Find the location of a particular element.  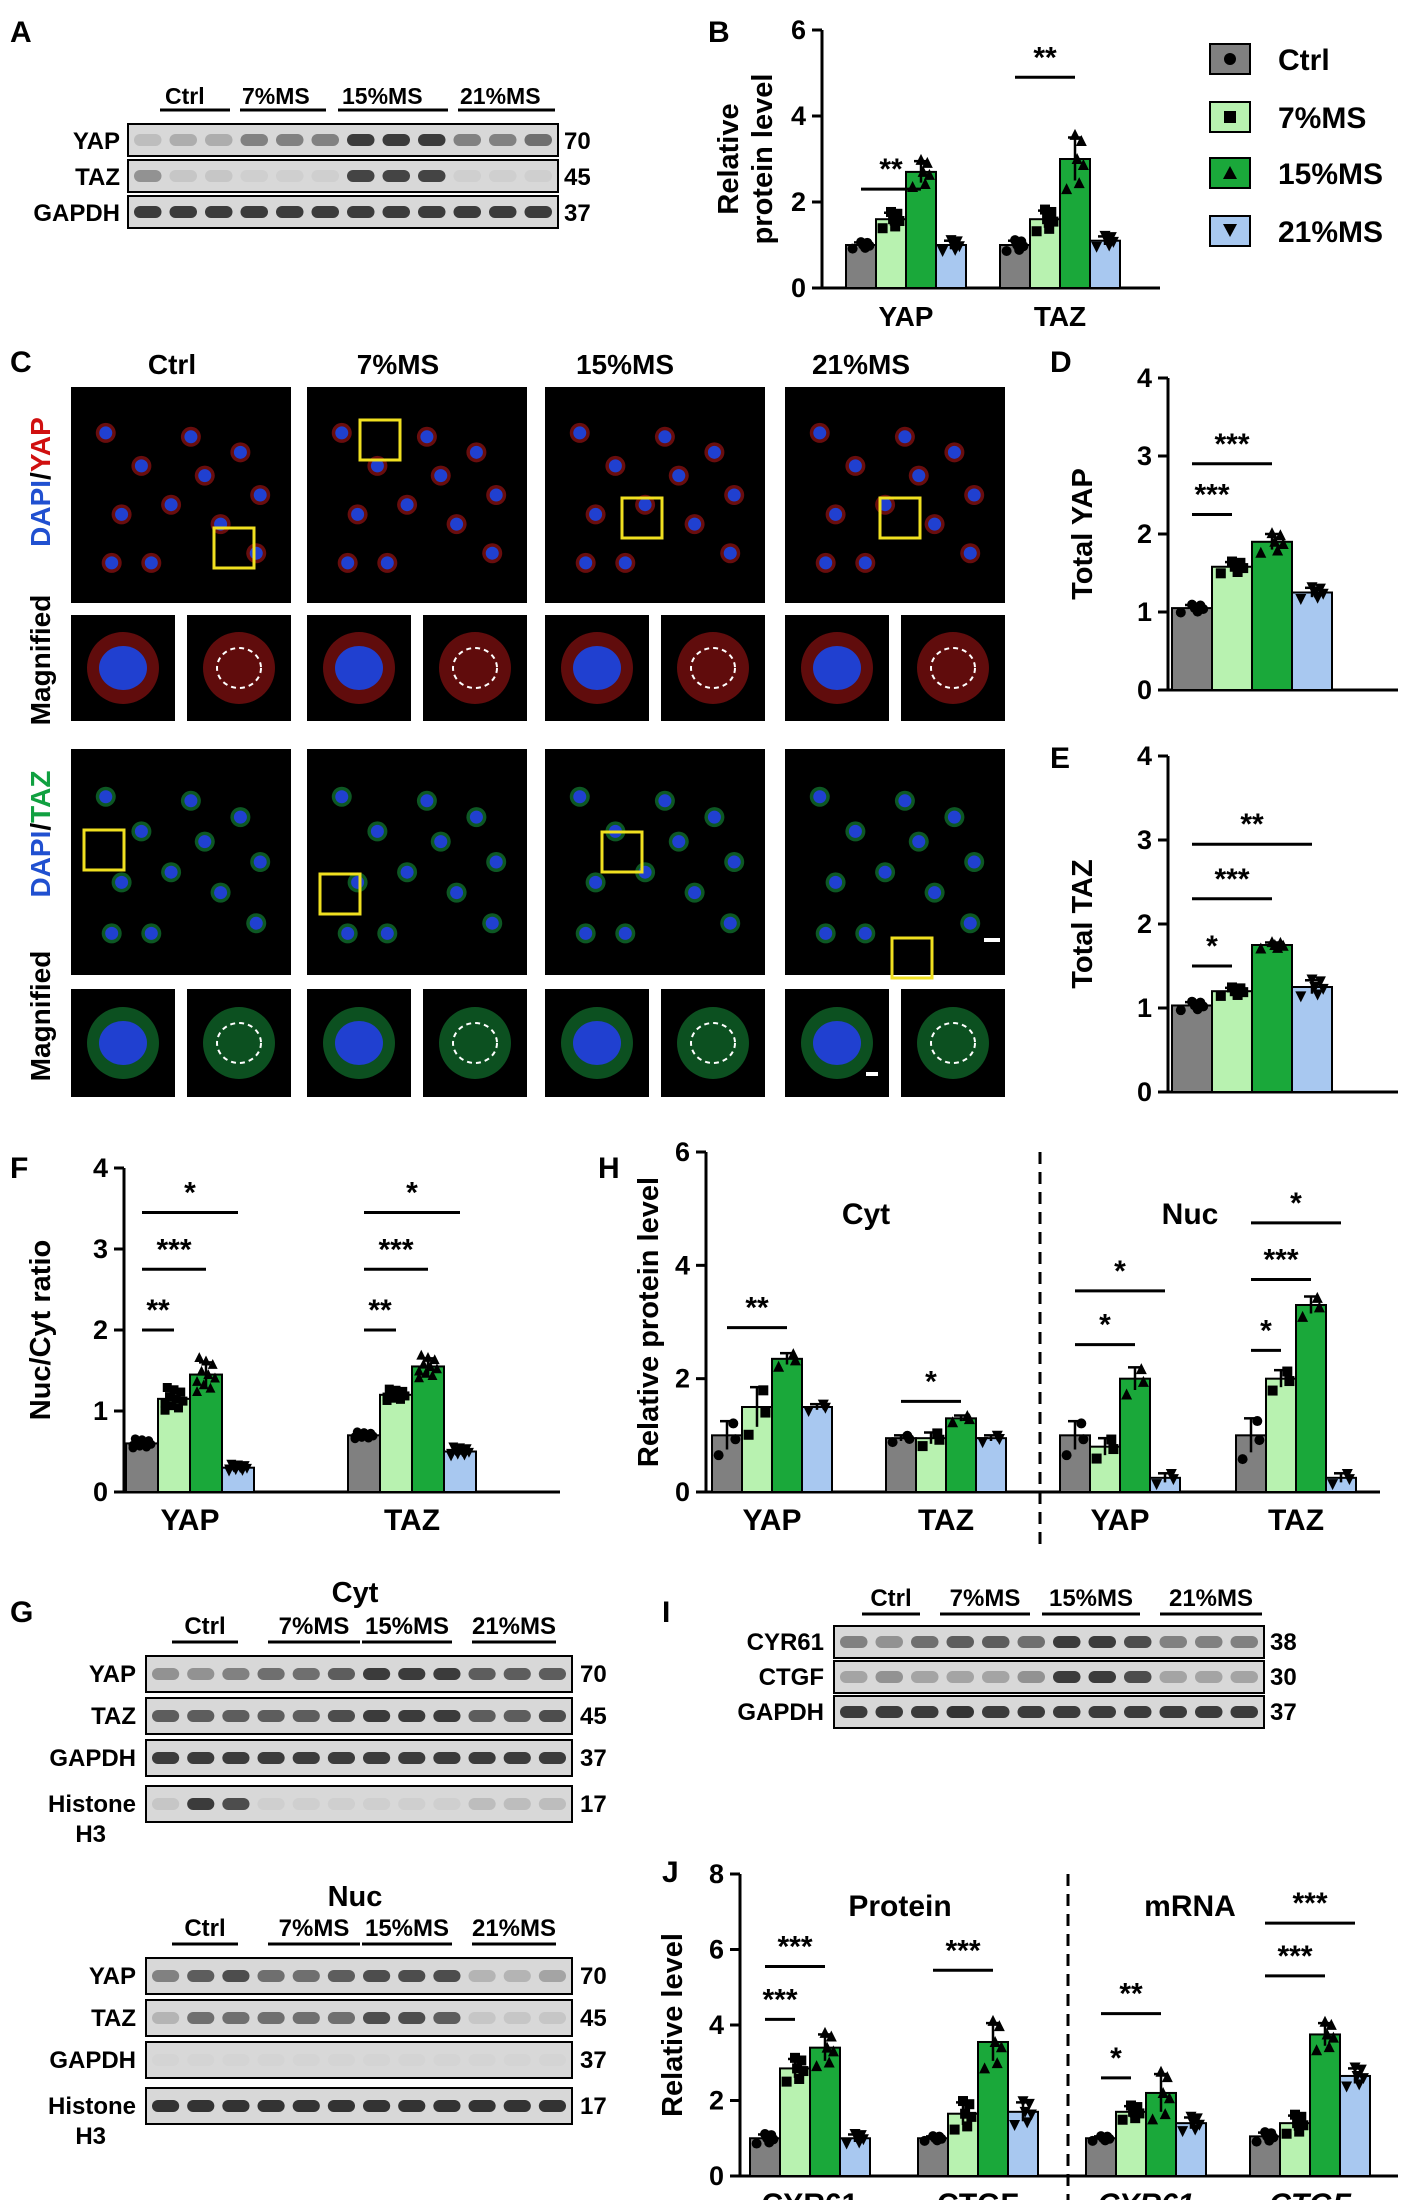

chart-f-xtick-label: TAZ is located at coordinates (412, 1520).